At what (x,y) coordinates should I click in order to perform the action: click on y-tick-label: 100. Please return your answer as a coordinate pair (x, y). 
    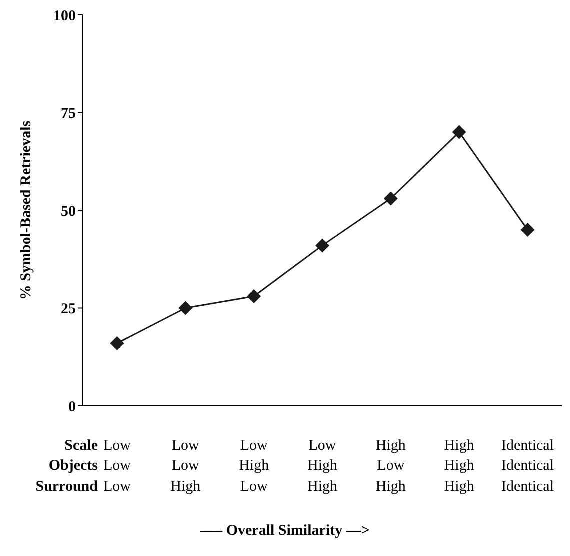
    Looking at the image, I should click on (65, 16).